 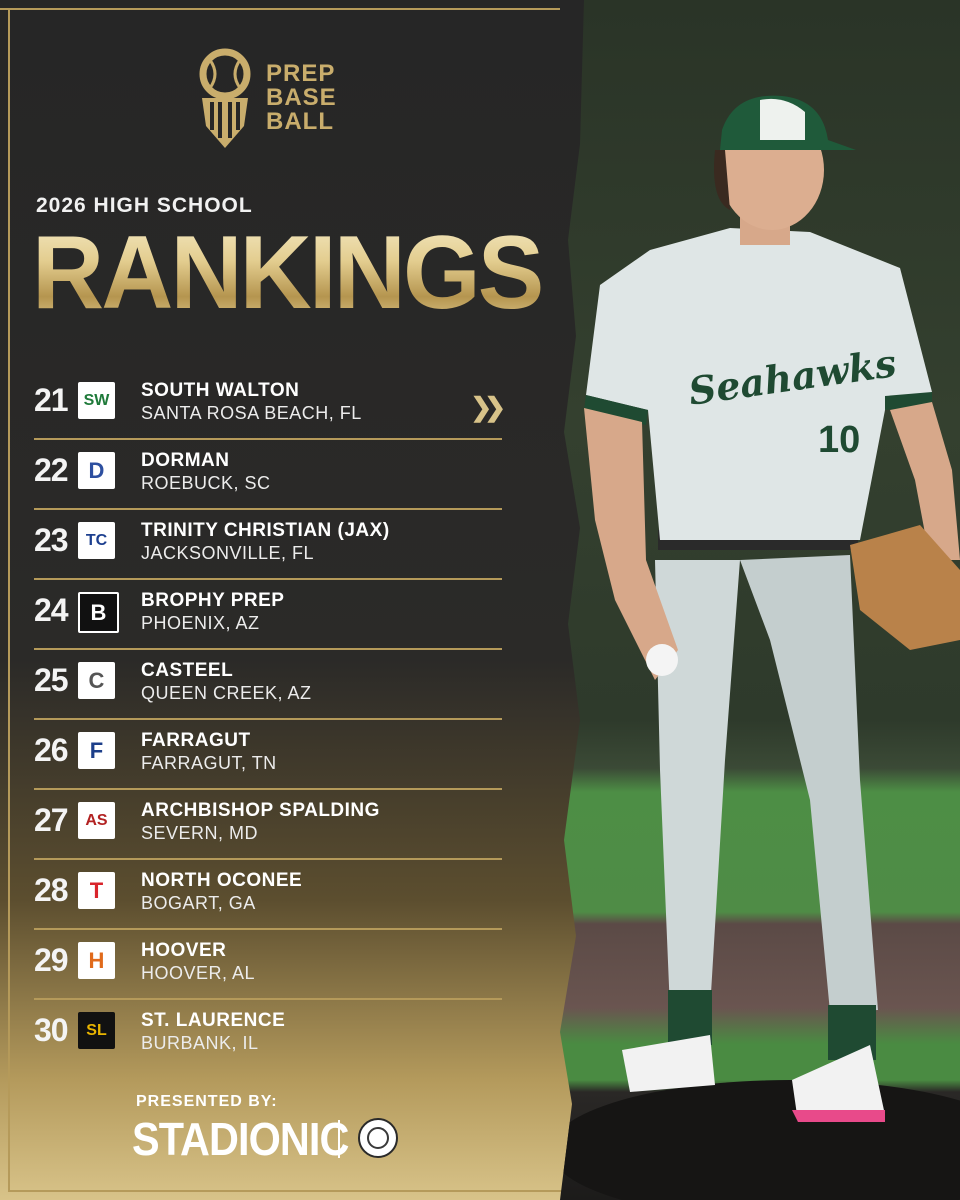 I want to click on school-logo-text: F, so click(x=96, y=750).